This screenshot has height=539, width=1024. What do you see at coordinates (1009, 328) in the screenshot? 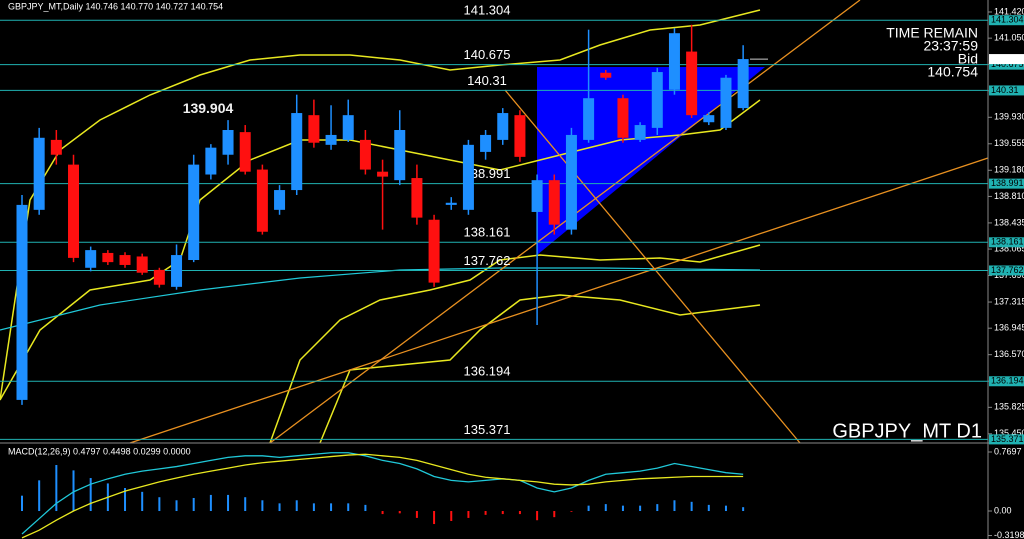
I see `y-tick-label: 136.945` at bounding box center [1009, 328].